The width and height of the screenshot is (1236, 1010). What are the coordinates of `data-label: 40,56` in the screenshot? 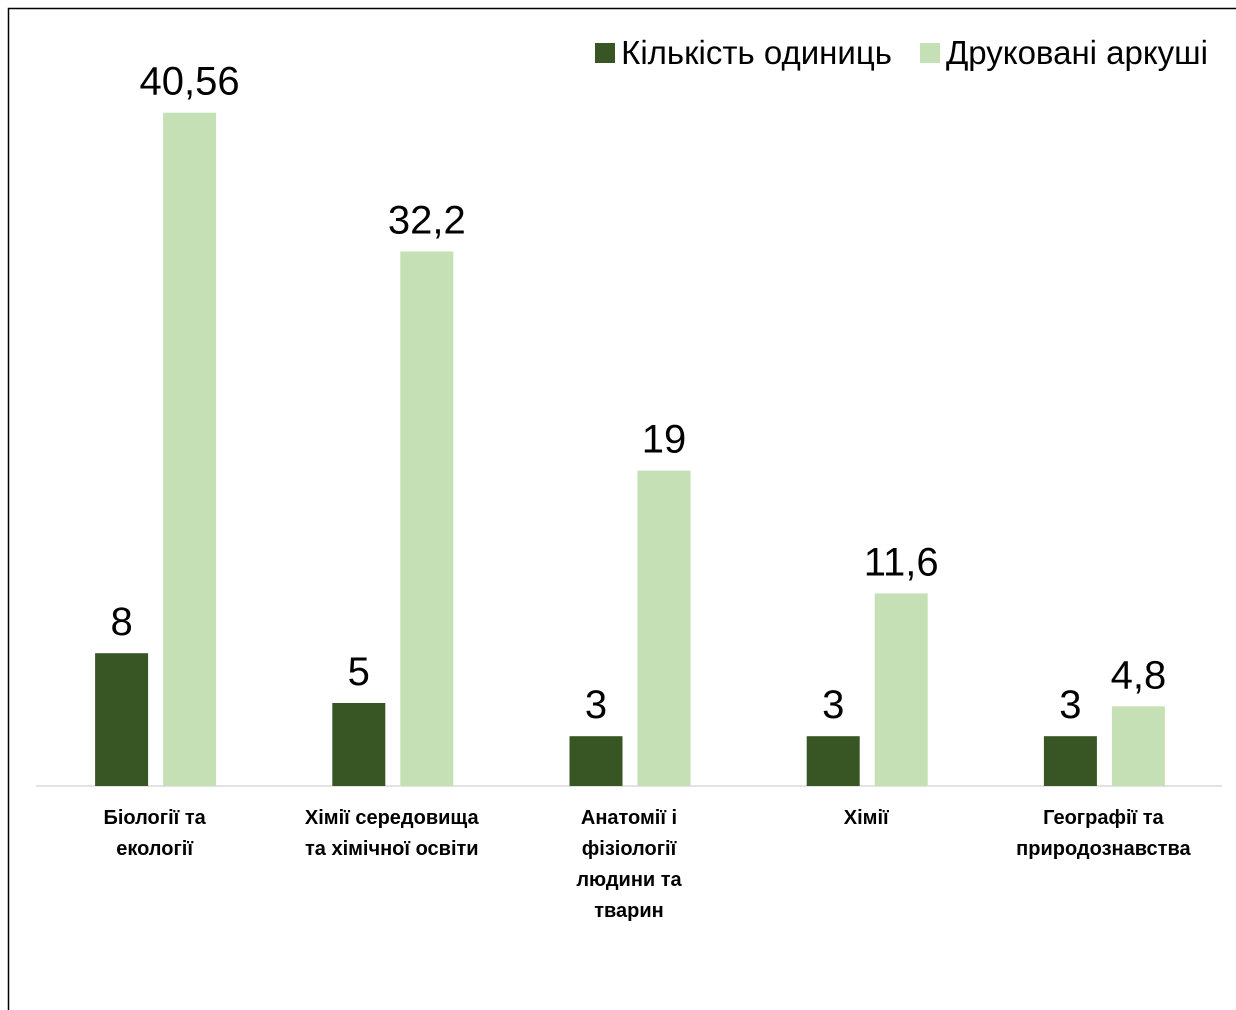 It's located at (190, 82).